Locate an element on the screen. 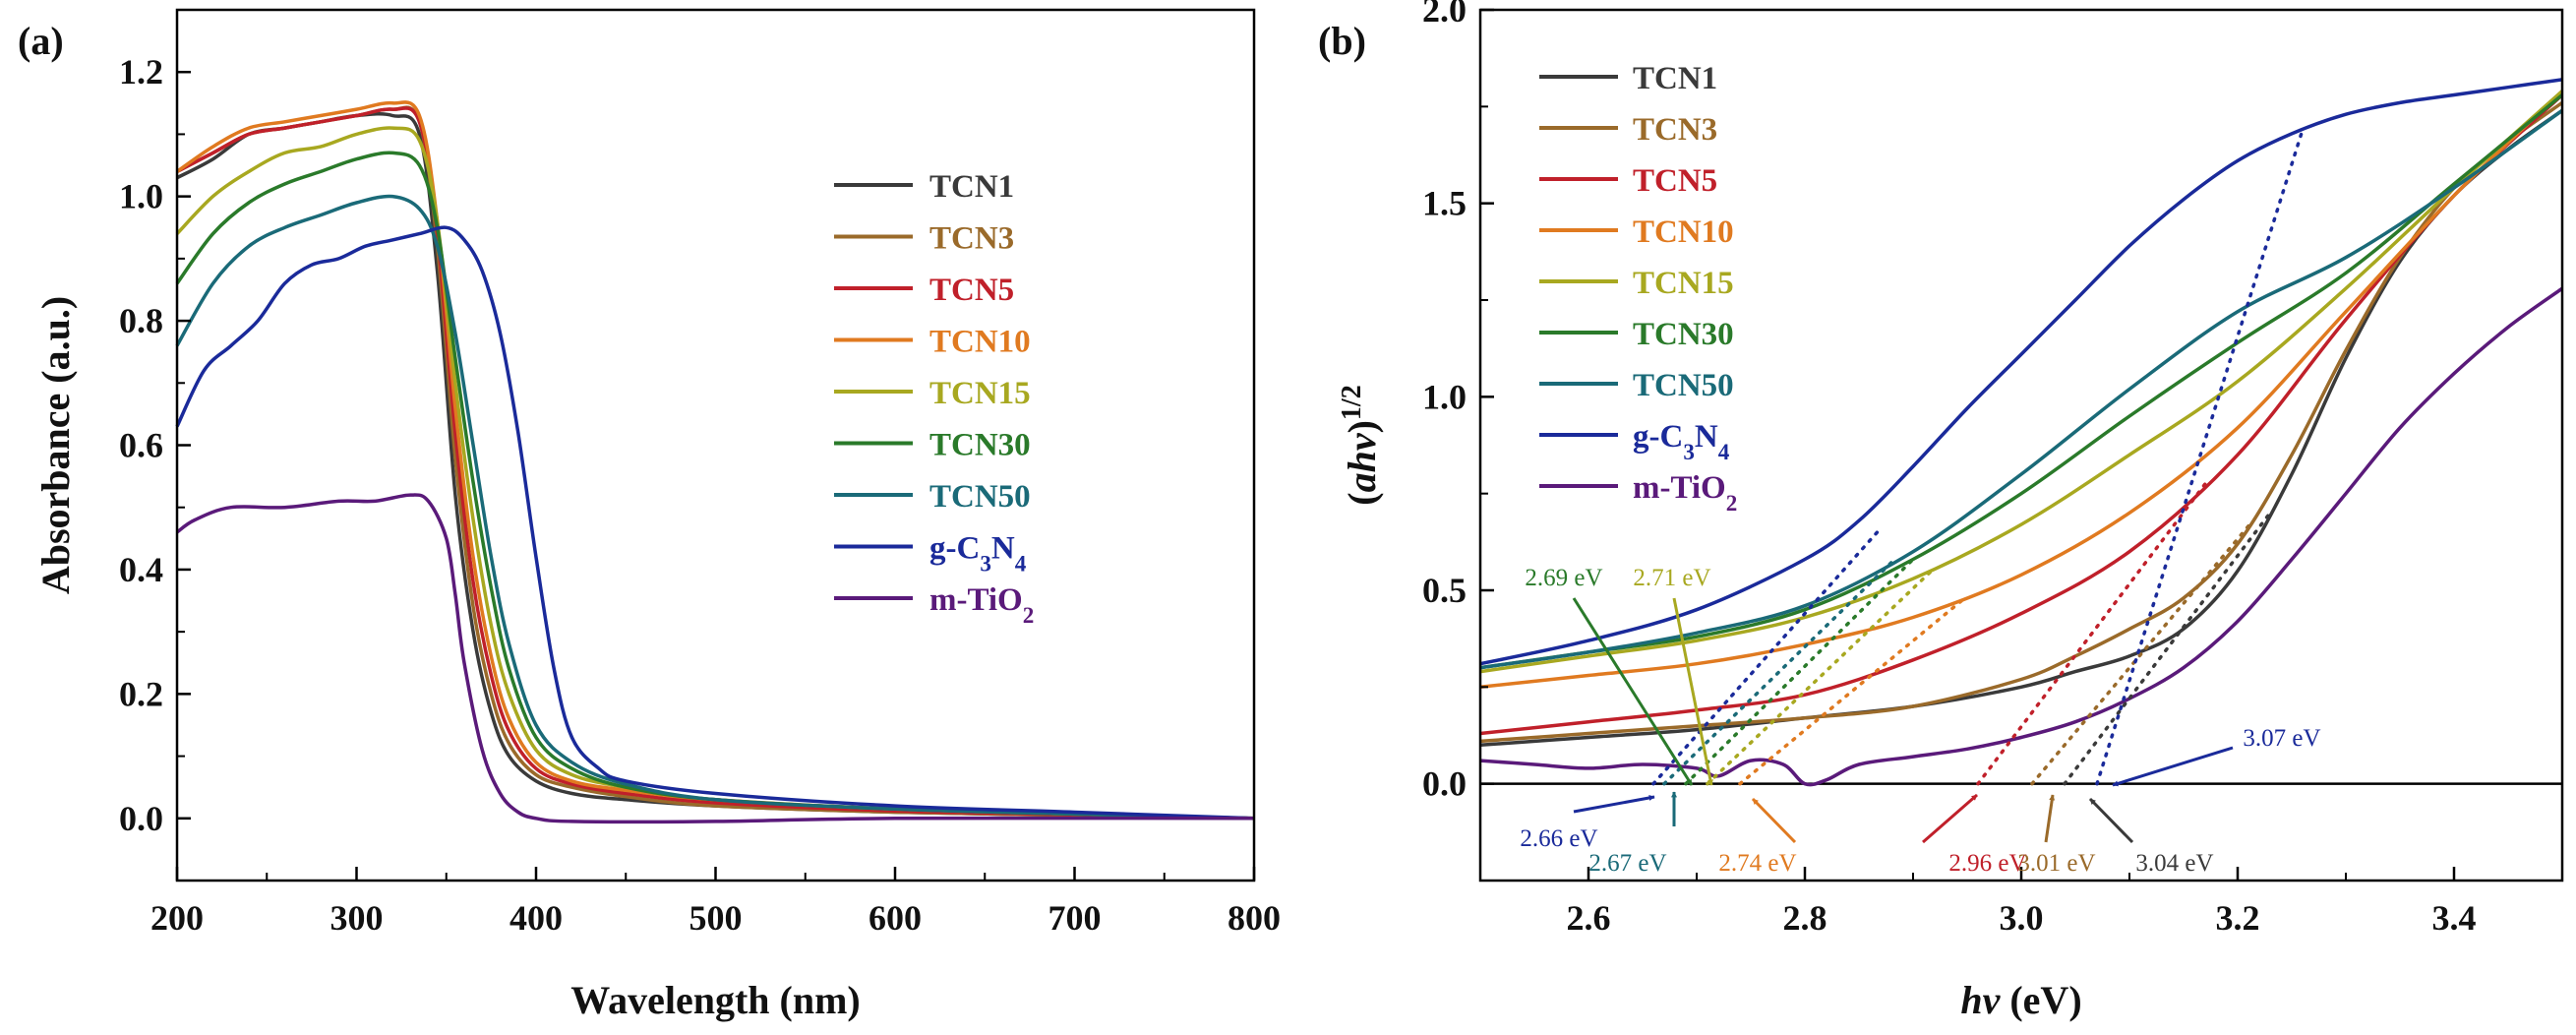  y-tick-label: 0.6 is located at coordinates (141, 445).